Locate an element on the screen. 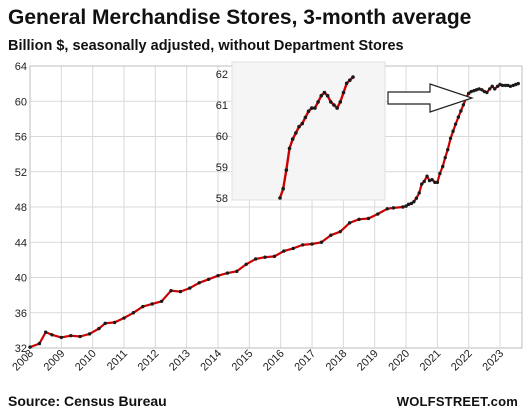  arrow-shape is located at coordinates (430, 98).